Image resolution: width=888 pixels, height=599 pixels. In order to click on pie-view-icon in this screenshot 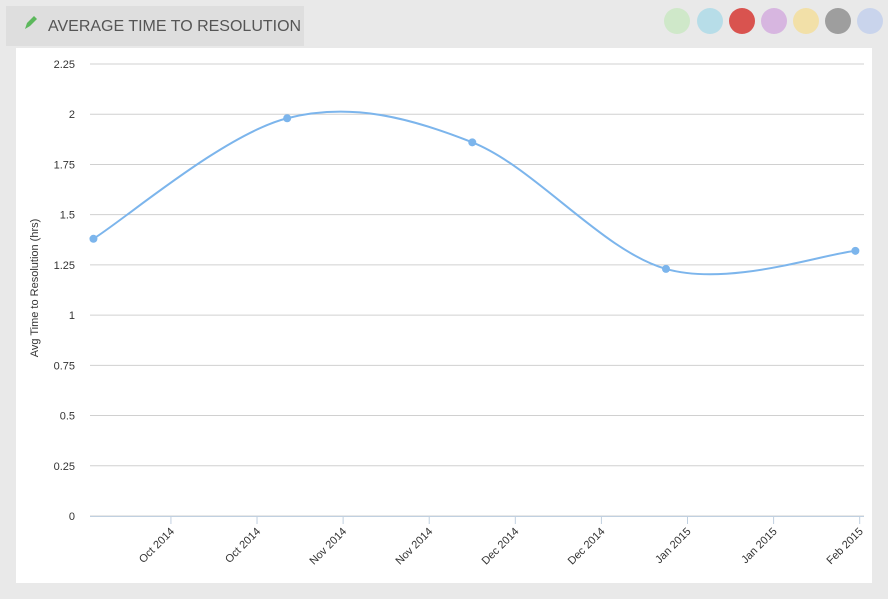, I will do `click(806, 21)`.